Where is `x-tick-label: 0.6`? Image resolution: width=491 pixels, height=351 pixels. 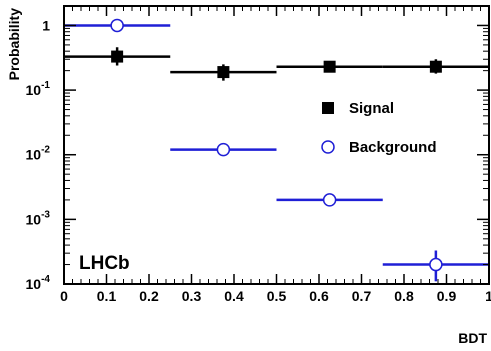 x-tick-label: 0.6 is located at coordinates (319, 296).